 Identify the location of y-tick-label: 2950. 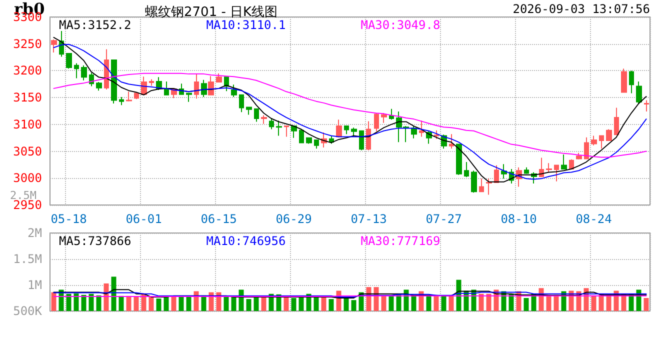
(27, 205).